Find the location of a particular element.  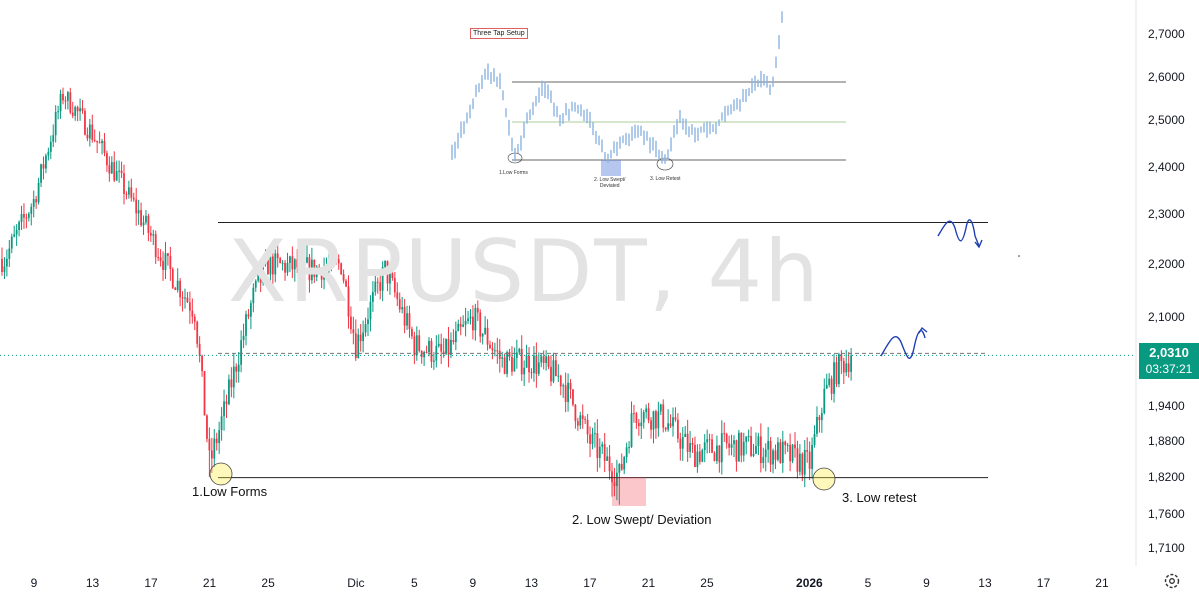

time-tick-label: 13 is located at coordinates (985, 583).